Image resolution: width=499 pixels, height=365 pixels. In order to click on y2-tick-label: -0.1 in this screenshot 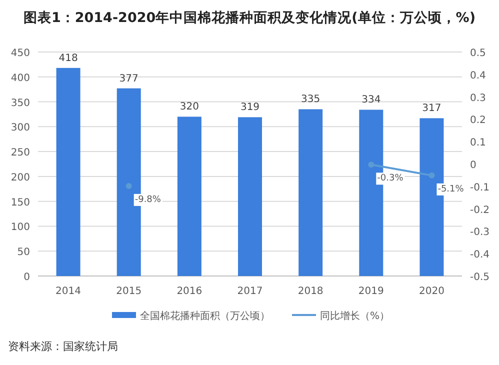, I will do `click(480, 188)`.